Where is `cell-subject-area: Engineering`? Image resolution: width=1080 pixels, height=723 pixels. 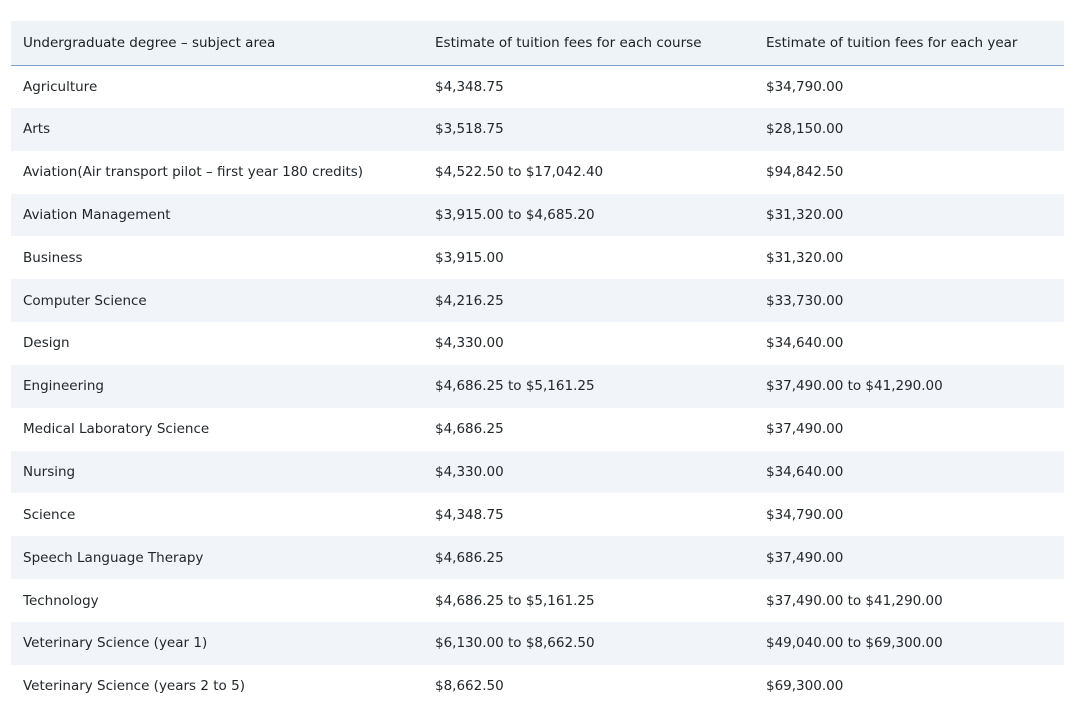 cell-subject-area: Engineering is located at coordinates (63, 386).